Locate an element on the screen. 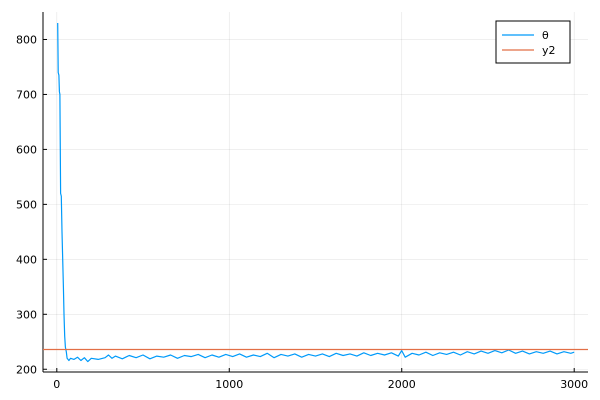  y-tick-label: 500 is located at coordinates (26, 204).